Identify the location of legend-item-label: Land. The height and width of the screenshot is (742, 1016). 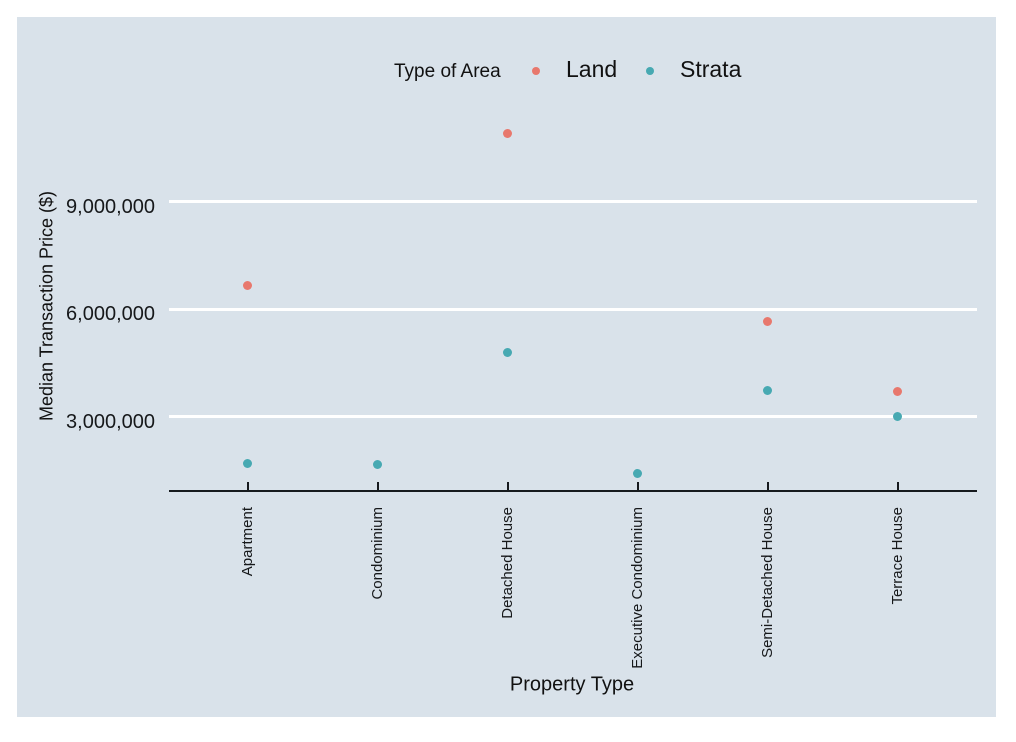
(592, 69).